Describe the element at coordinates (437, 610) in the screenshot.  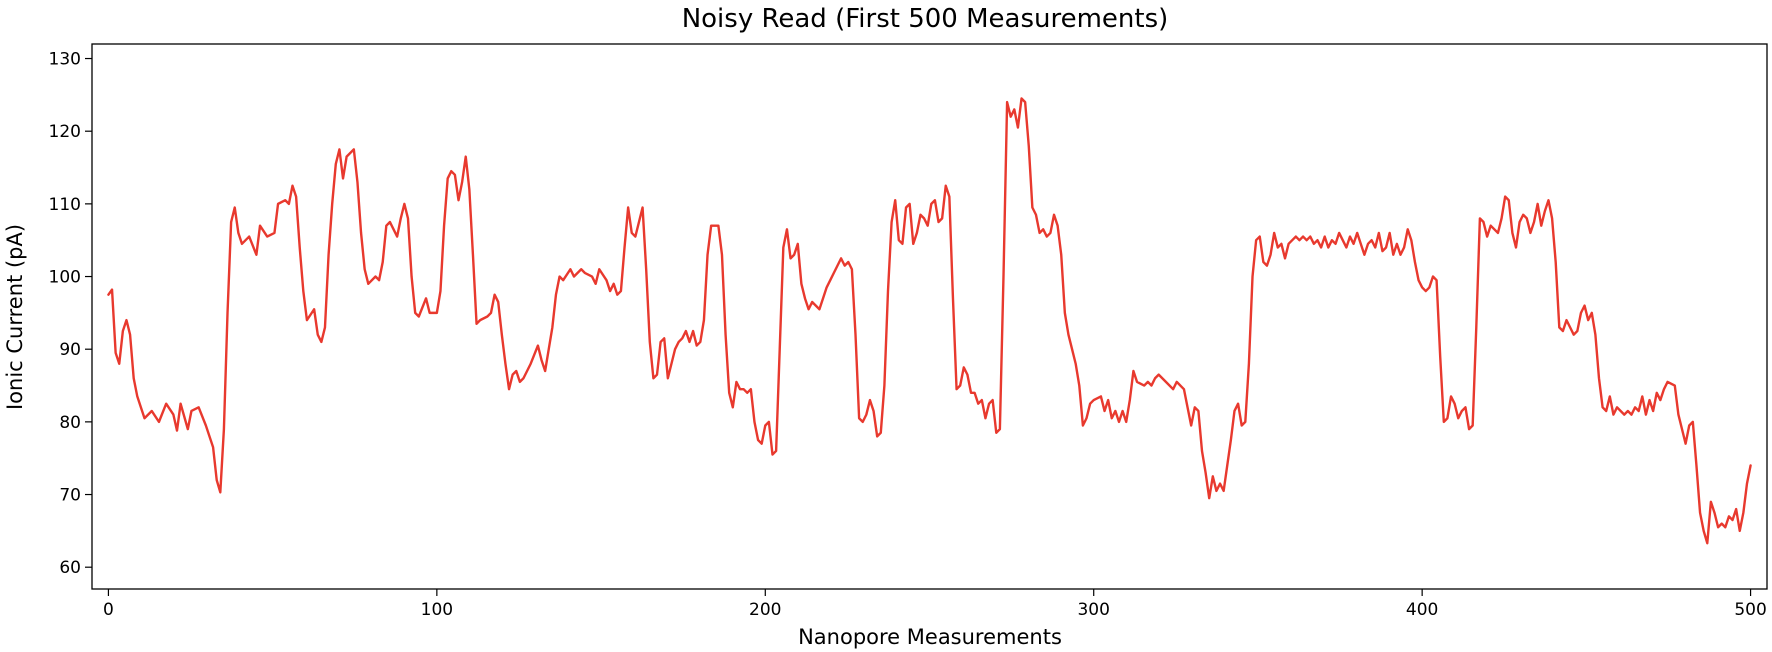
I see `x-tick-label: 100` at that location.